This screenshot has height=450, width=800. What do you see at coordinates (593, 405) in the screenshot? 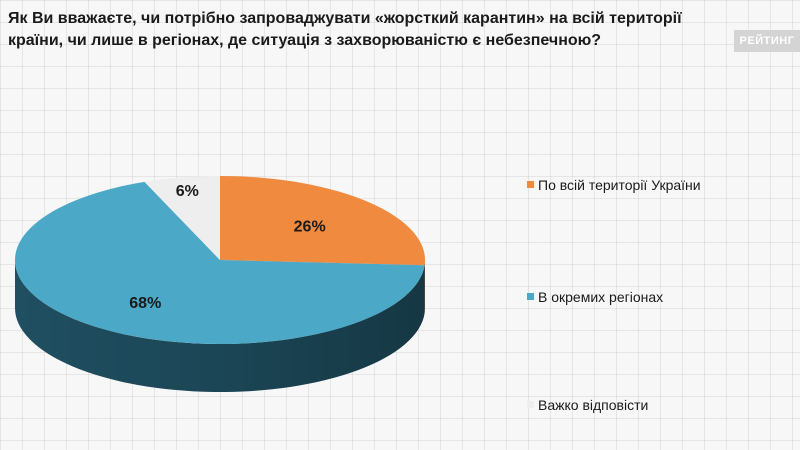
I see `legend-label-hard-to-say: Важко відповісти` at bounding box center [593, 405].